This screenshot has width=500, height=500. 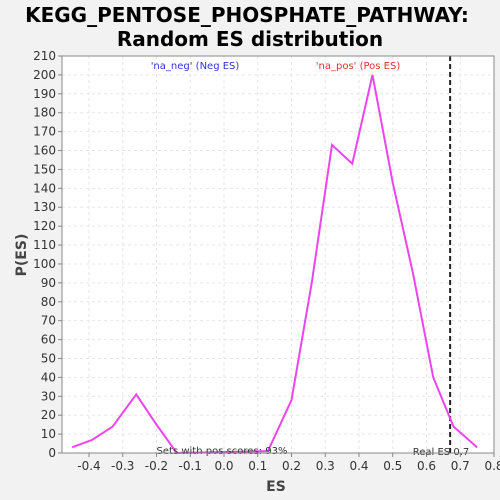 What do you see at coordinates (358, 466) in the screenshot?
I see `x-tick-label: 0.4` at bounding box center [358, 466].